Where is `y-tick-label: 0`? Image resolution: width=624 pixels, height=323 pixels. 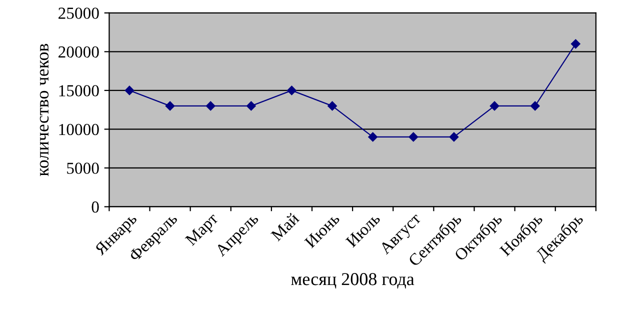
y-tick-label: 0 is located at coordinates (95, 207).